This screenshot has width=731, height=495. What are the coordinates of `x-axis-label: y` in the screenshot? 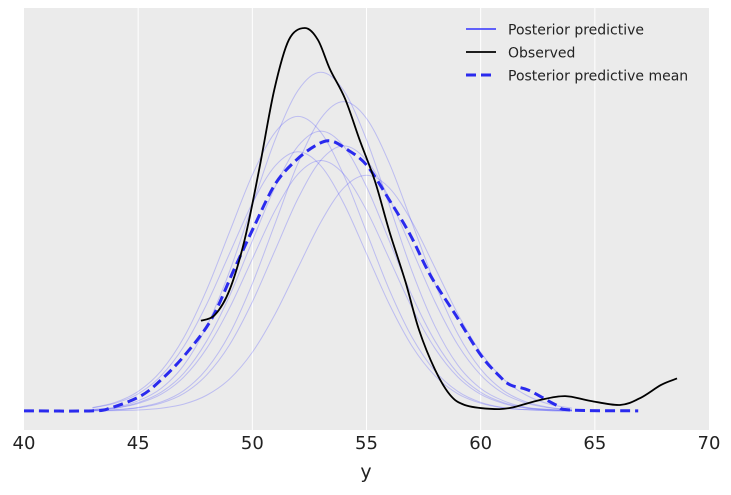 It's located at (365, 472).